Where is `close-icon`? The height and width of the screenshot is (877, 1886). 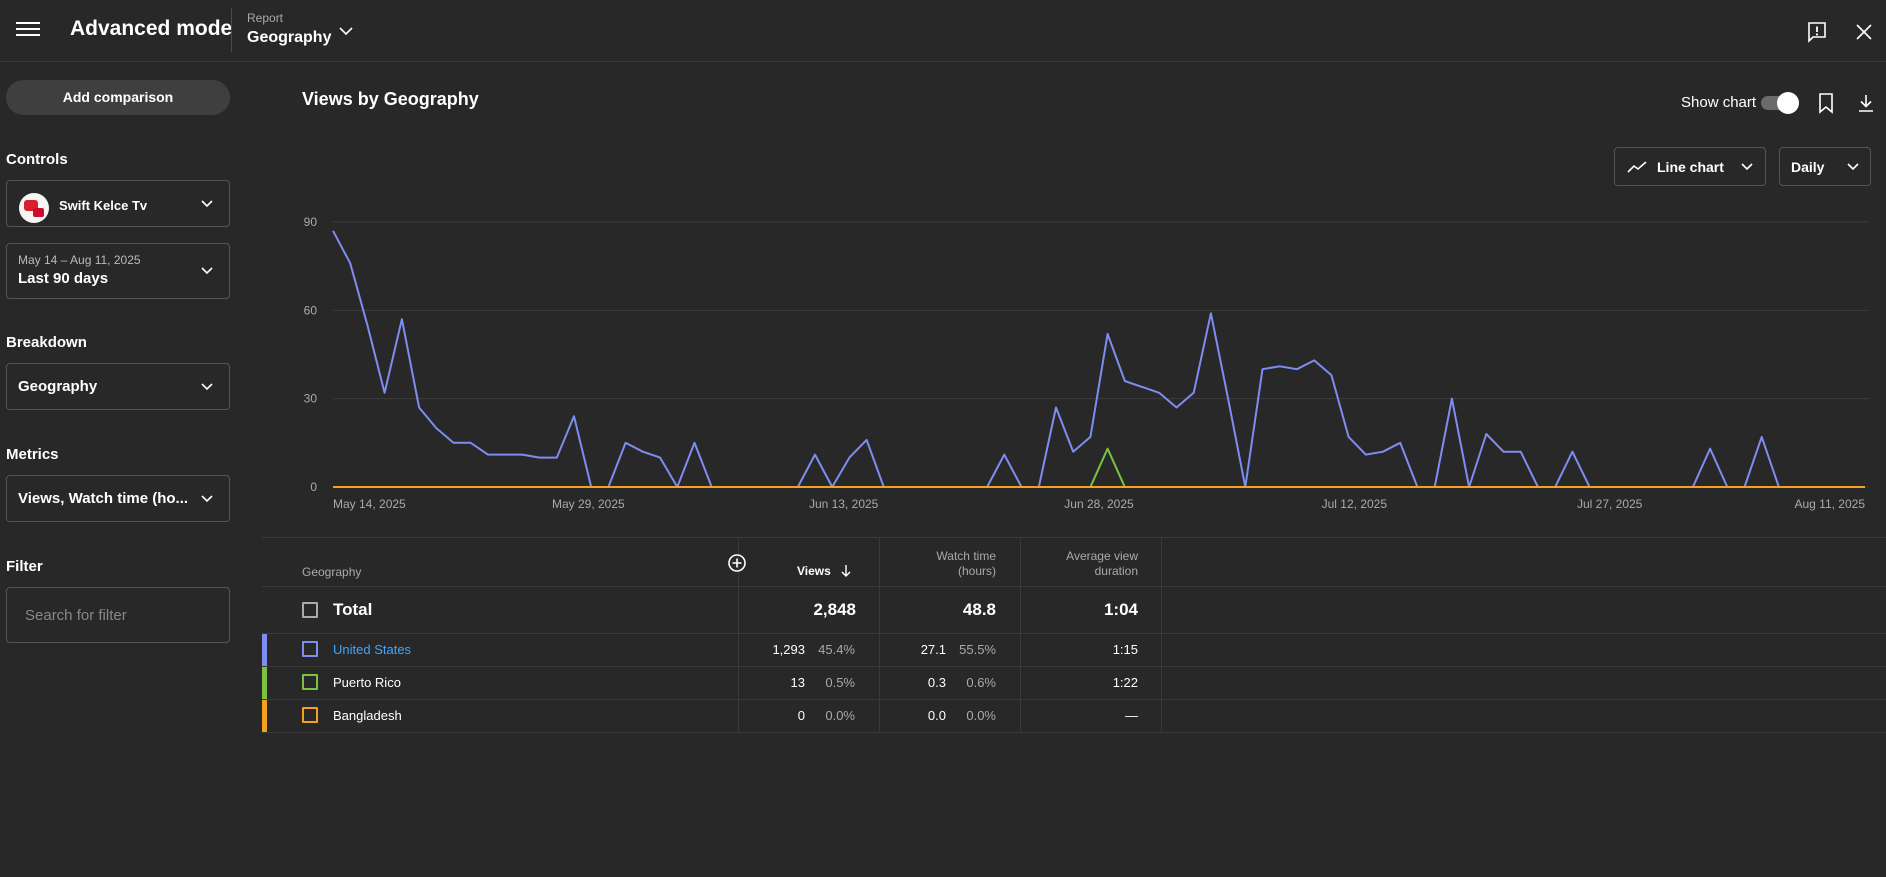
close-icon is located at coordinates (1864, 32).